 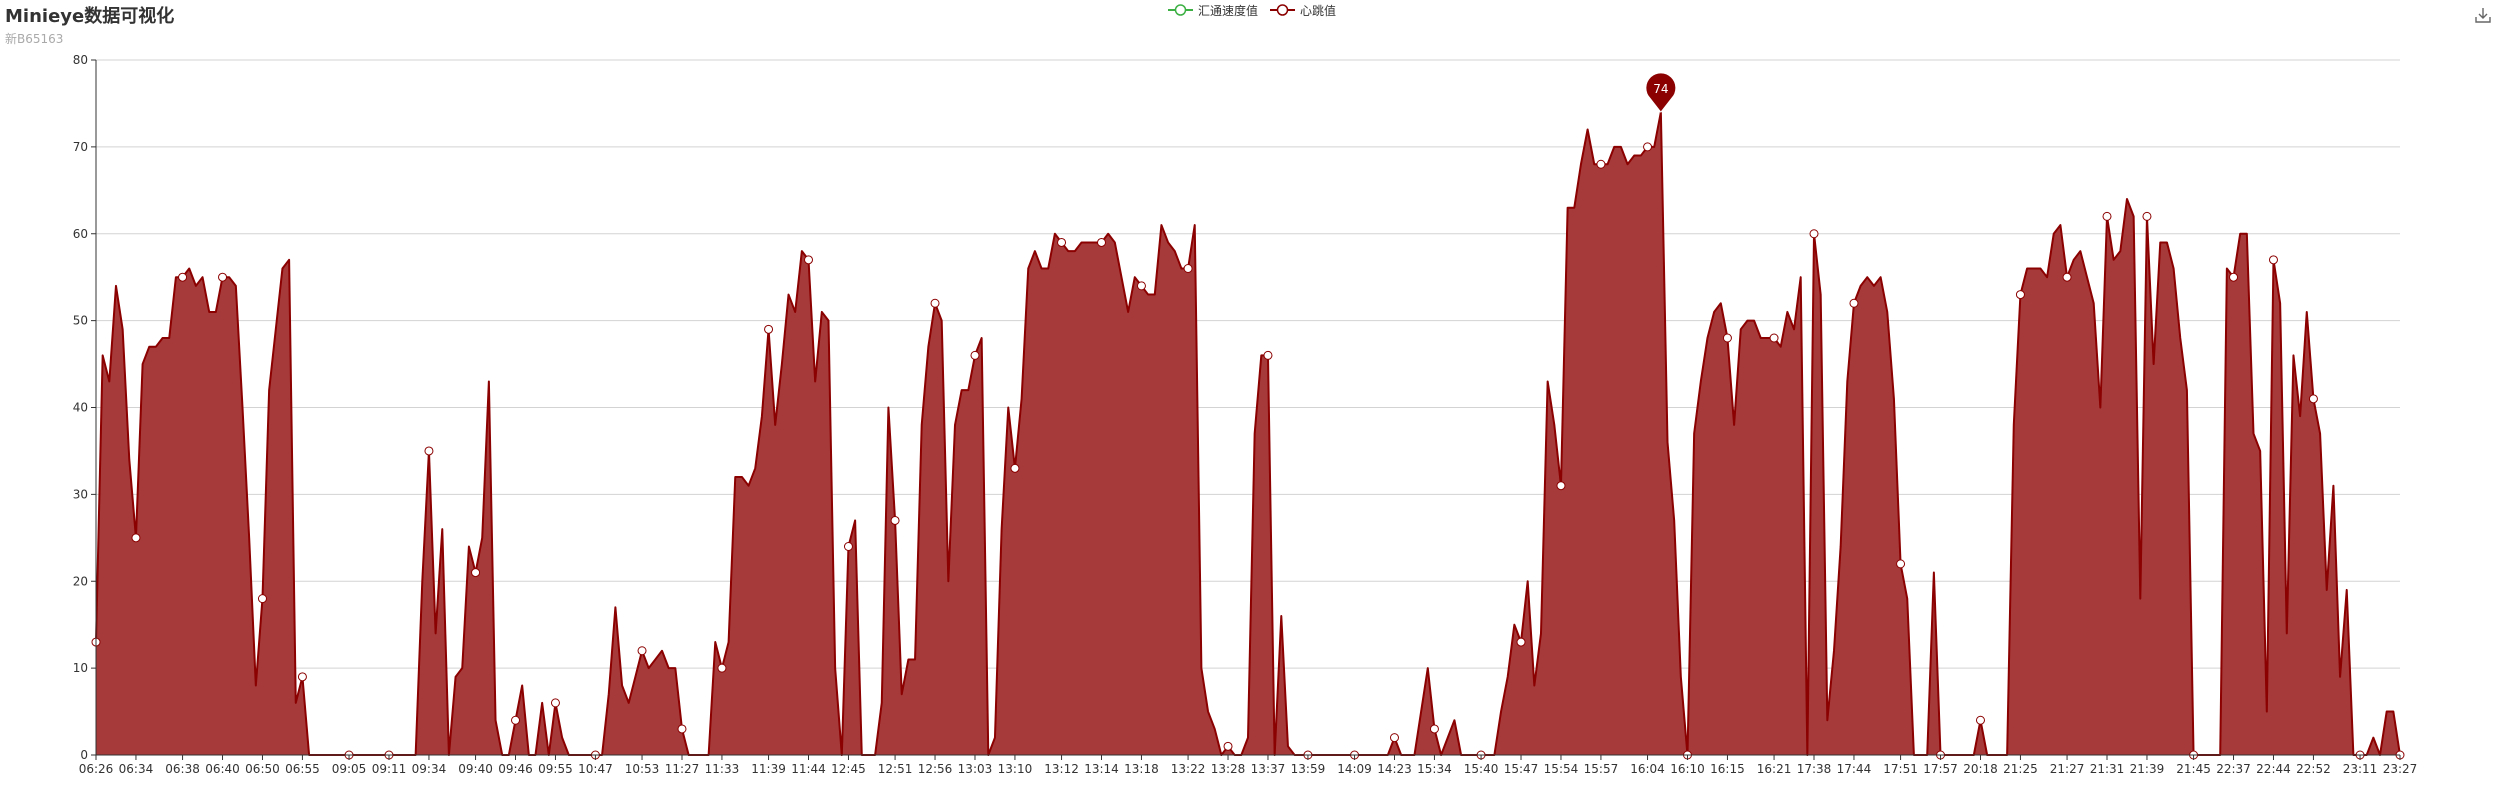 What do you see at coordinates (96, 769) in the screenshot?
I see `x-tick-label: 06:26` at bounding box center [96, 769].